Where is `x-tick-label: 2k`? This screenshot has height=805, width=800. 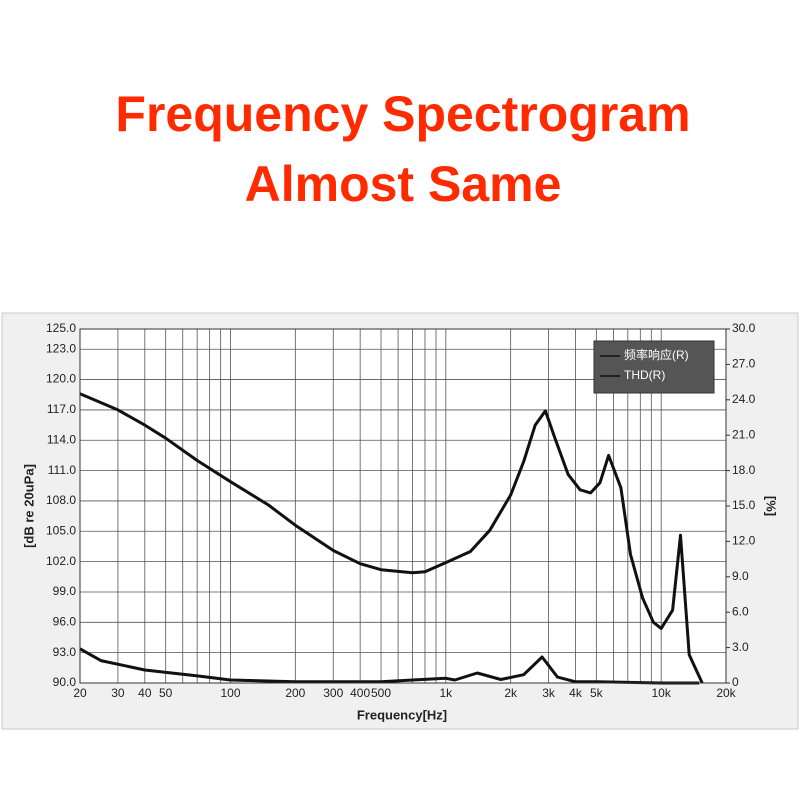 x-tick-label: 2k is located at coordinates (511, 693).